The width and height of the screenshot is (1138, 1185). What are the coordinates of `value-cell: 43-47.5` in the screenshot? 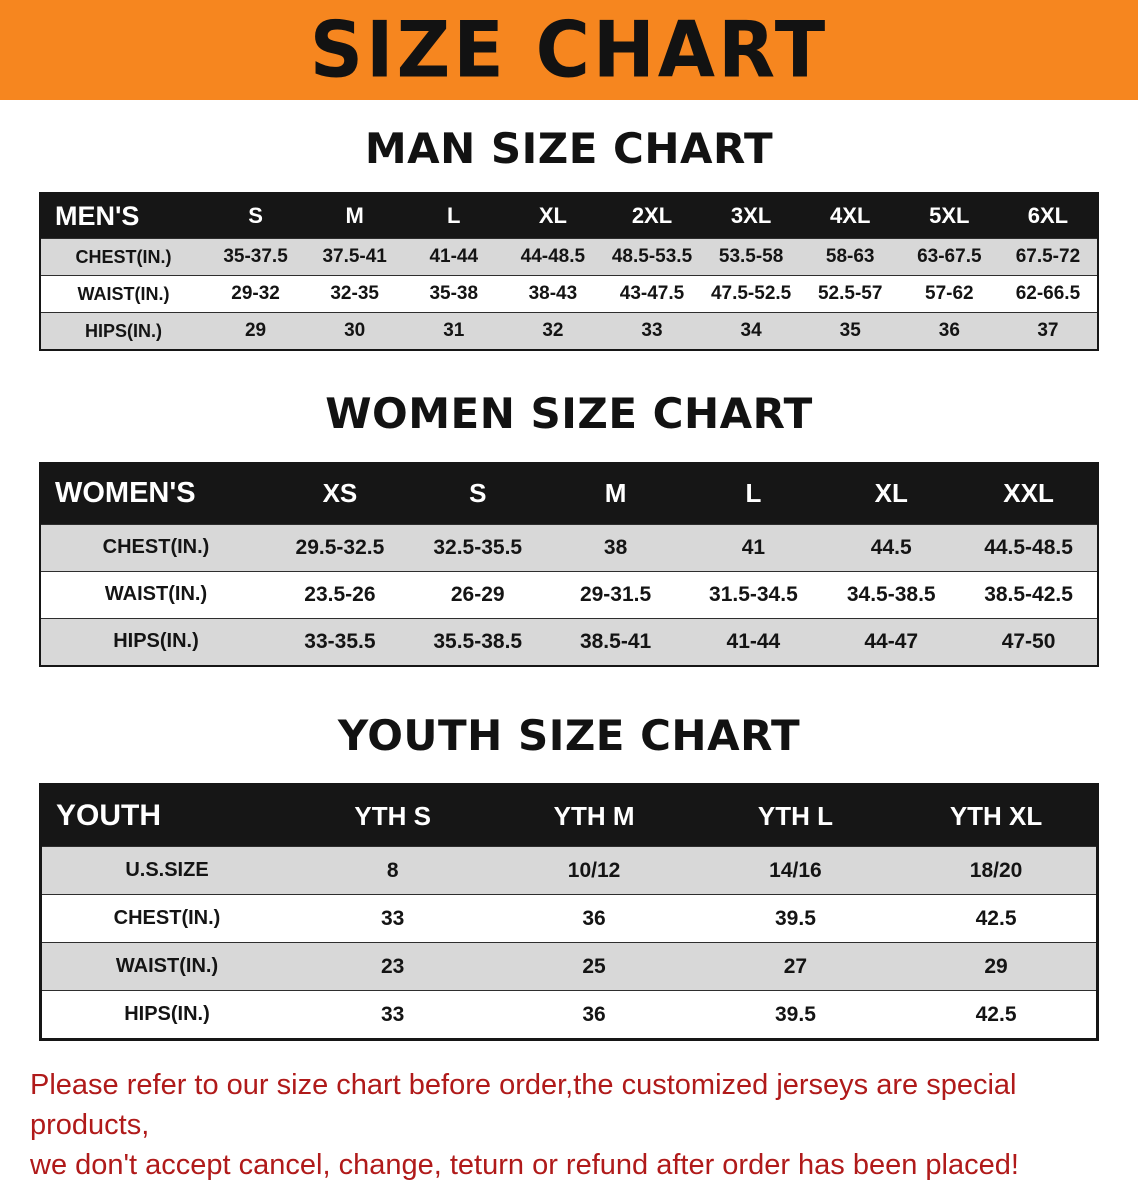 It's located at (652, 294).